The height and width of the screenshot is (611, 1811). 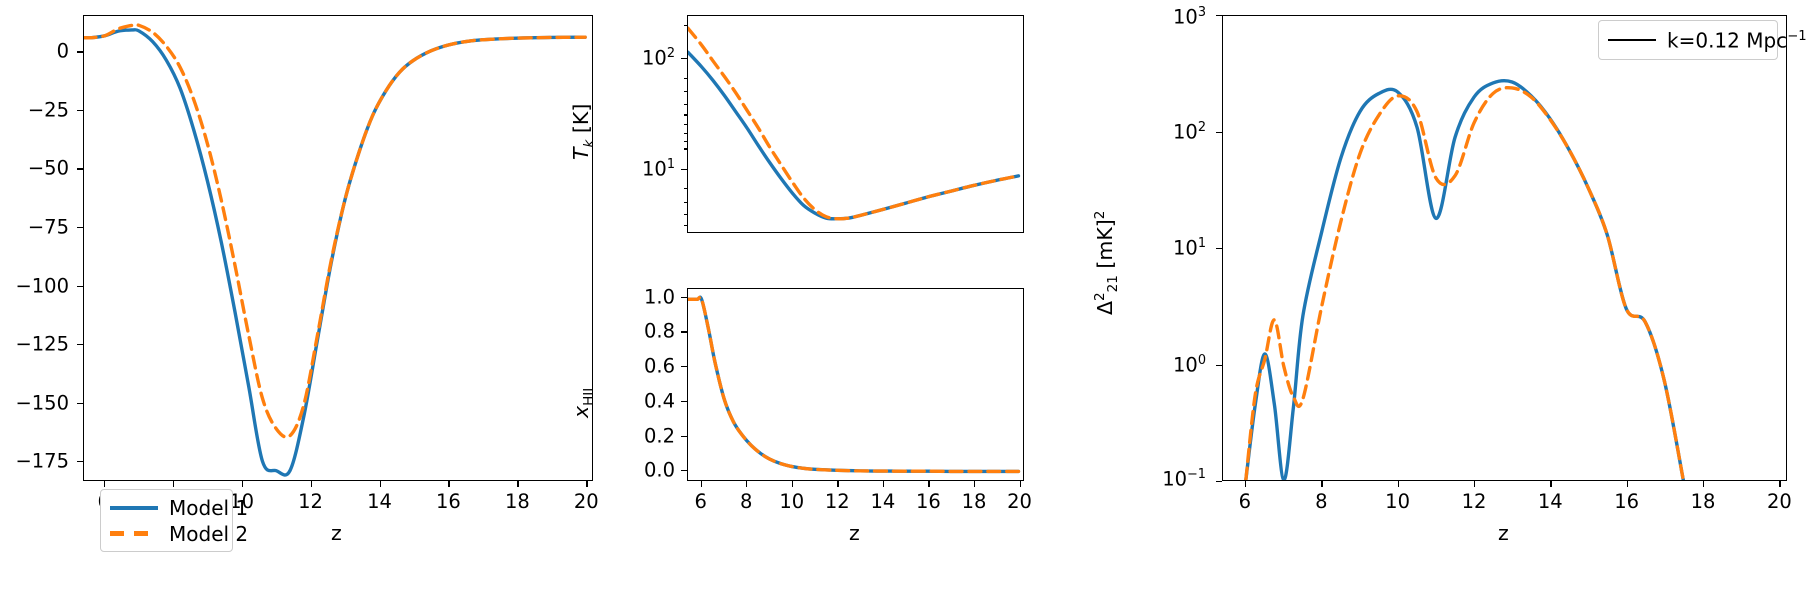 I want to click on mid-bottom-xtick-label: 14, so click(x=883, y=501).